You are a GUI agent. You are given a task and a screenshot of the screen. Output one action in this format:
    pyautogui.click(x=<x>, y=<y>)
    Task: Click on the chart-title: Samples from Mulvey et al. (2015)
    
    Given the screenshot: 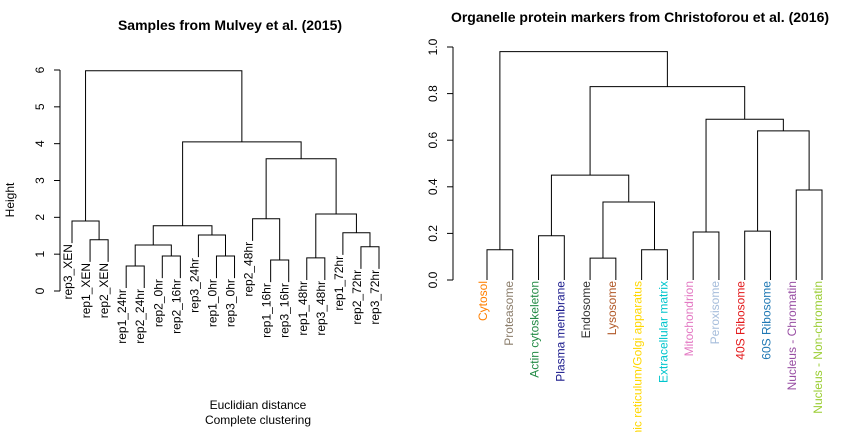 What is the action you would take?
    pyautogui.click(x=230, y=25)
    